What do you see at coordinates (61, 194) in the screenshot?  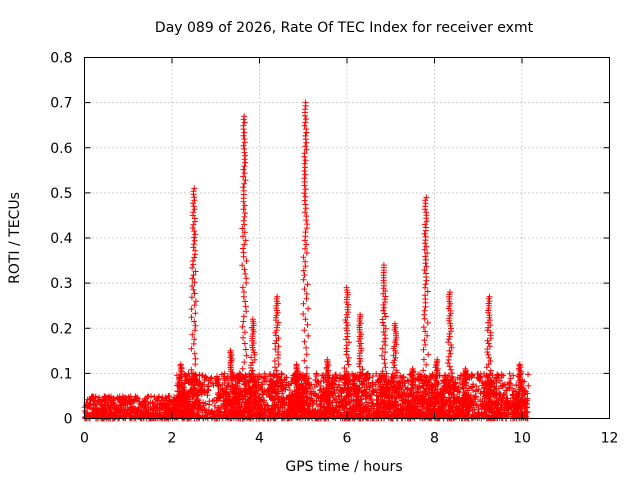 I see `y-tick-label: 0.5` at bounding box center [61, 194].